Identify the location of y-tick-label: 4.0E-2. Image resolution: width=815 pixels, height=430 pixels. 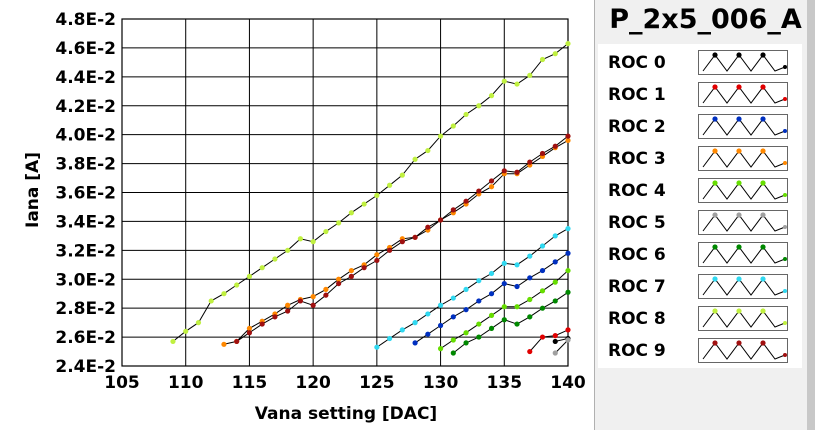
(85, 136).